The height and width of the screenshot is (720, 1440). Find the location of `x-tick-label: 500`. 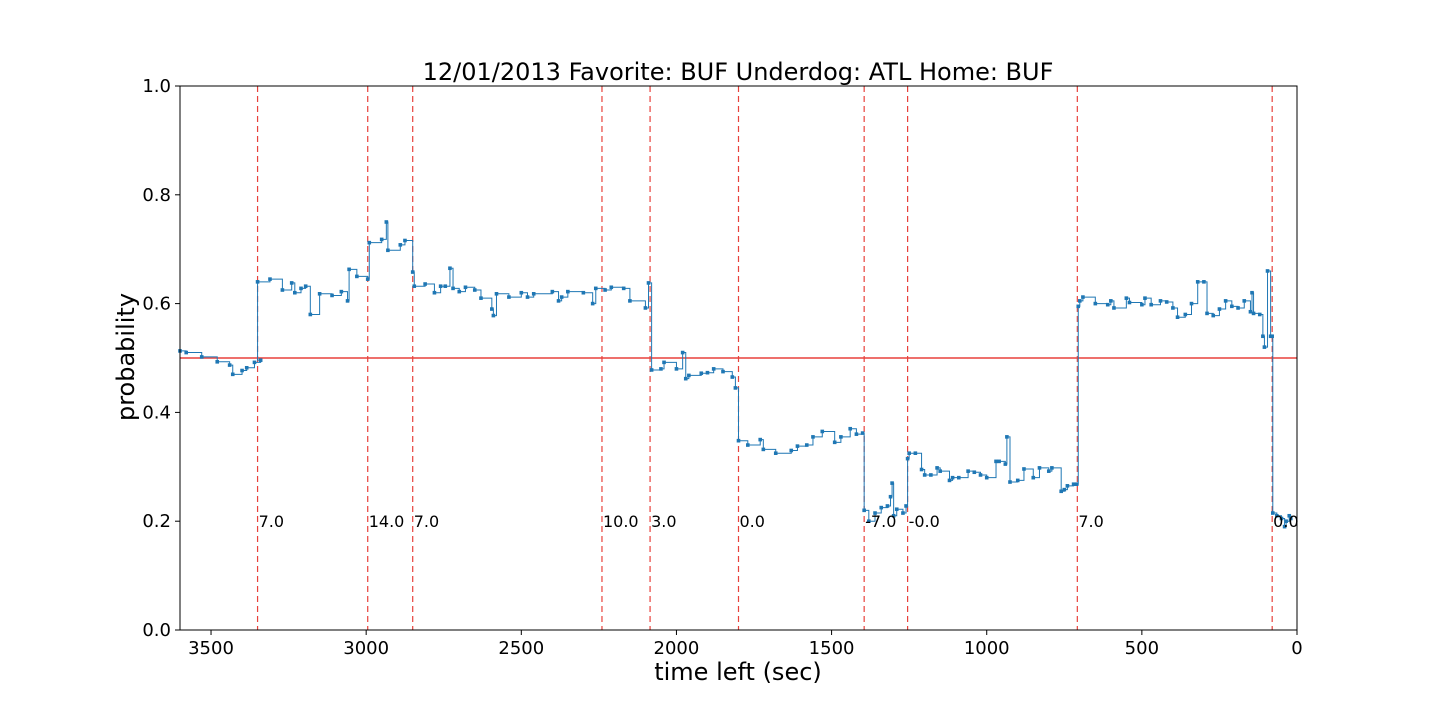

x-tick-label: 500 is located at coordinates (1142, 648).